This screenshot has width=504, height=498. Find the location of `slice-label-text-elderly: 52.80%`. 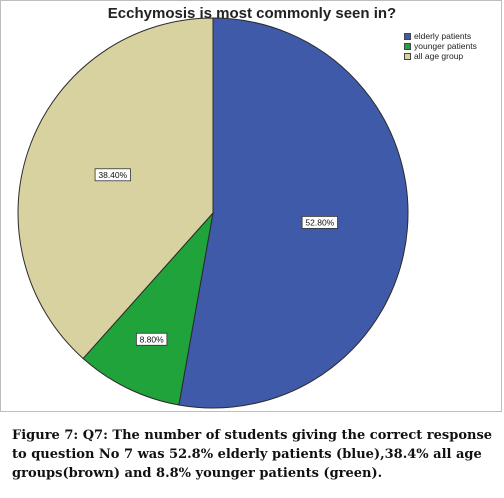

slice-label-text-elderly: 52.80% is located at coordinates (319, 222).